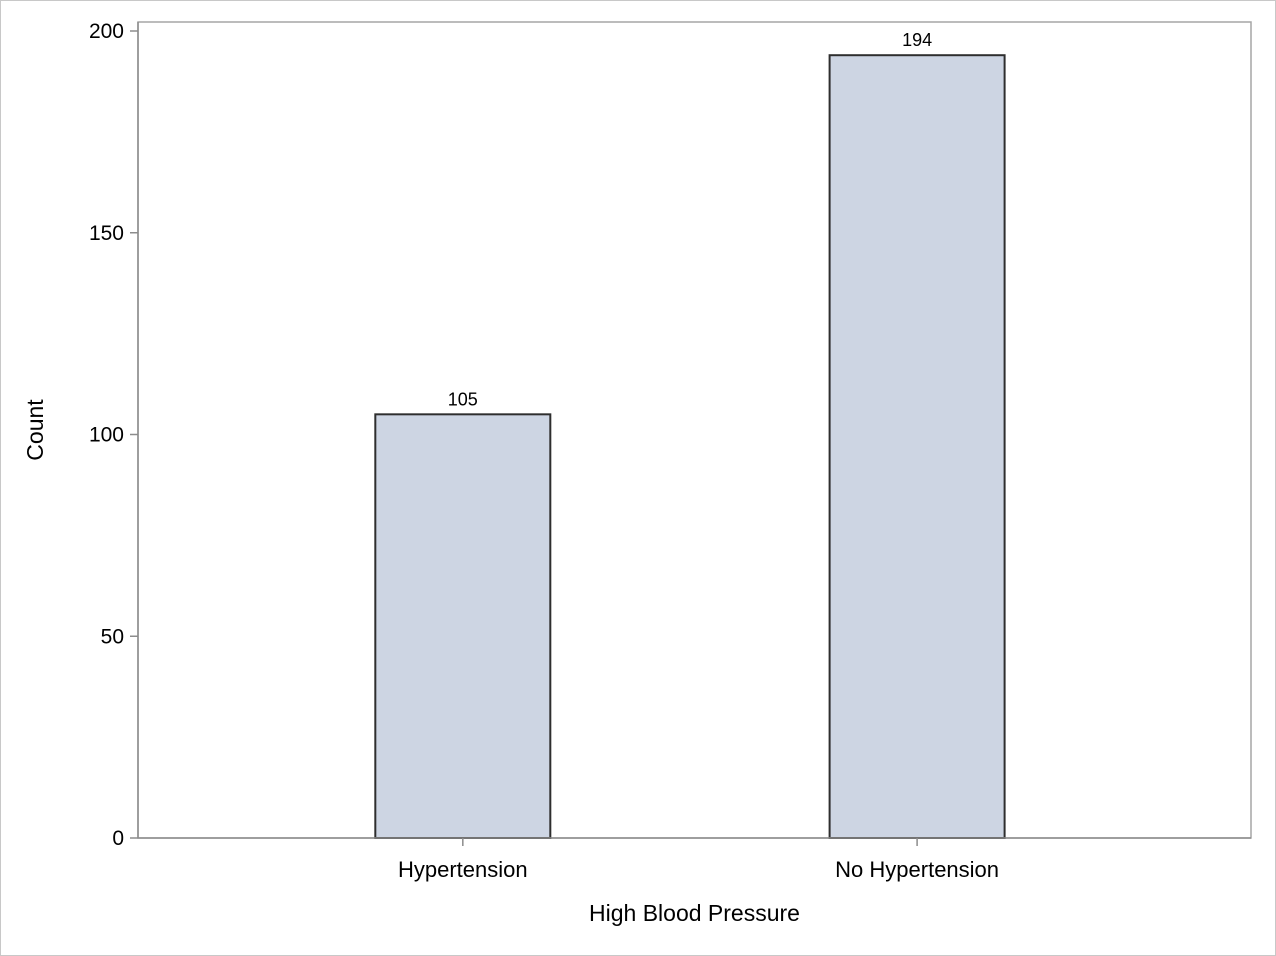 Image resolution: width=1276 pixels, height=956 pixels. I want to click on x-tick-label: Hypertension, so click(463, 869).